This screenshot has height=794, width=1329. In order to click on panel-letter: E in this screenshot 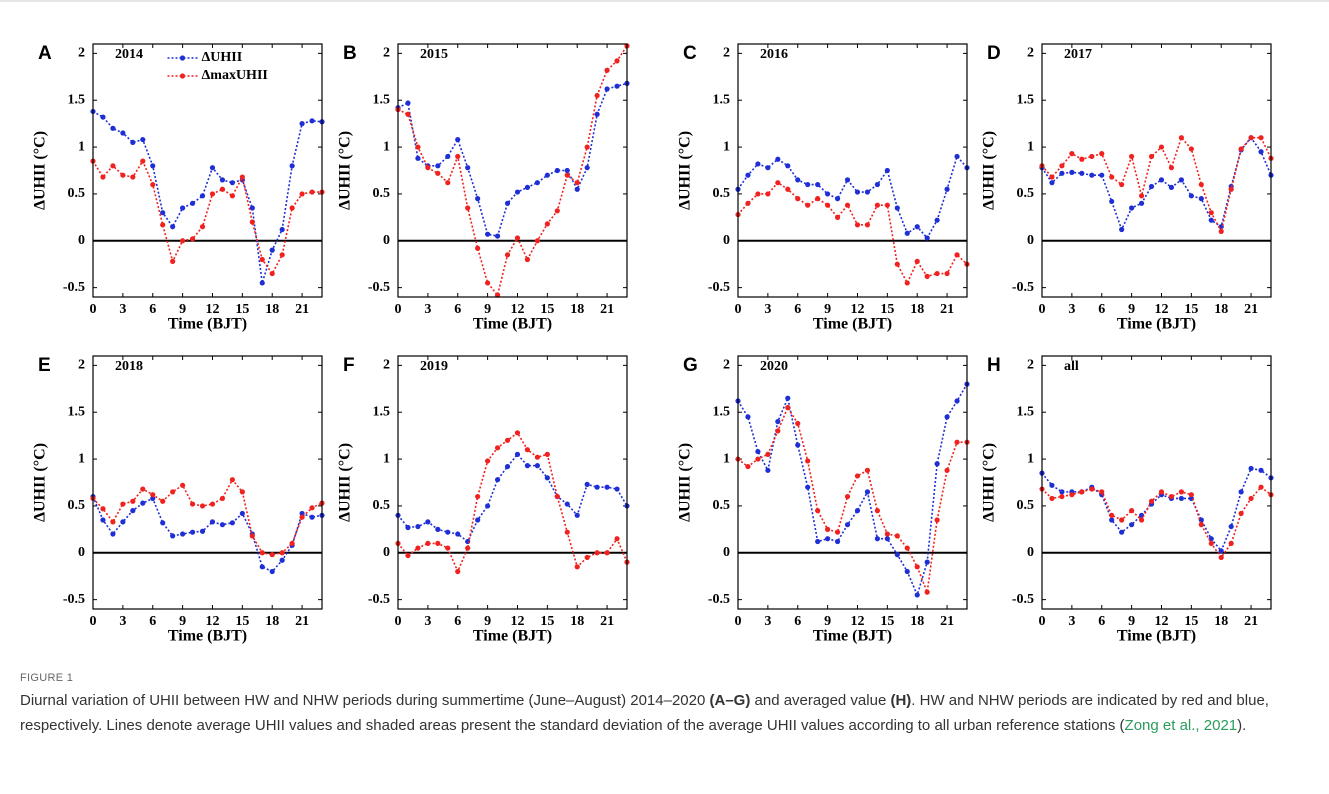, I will do `click(44, 365)`.